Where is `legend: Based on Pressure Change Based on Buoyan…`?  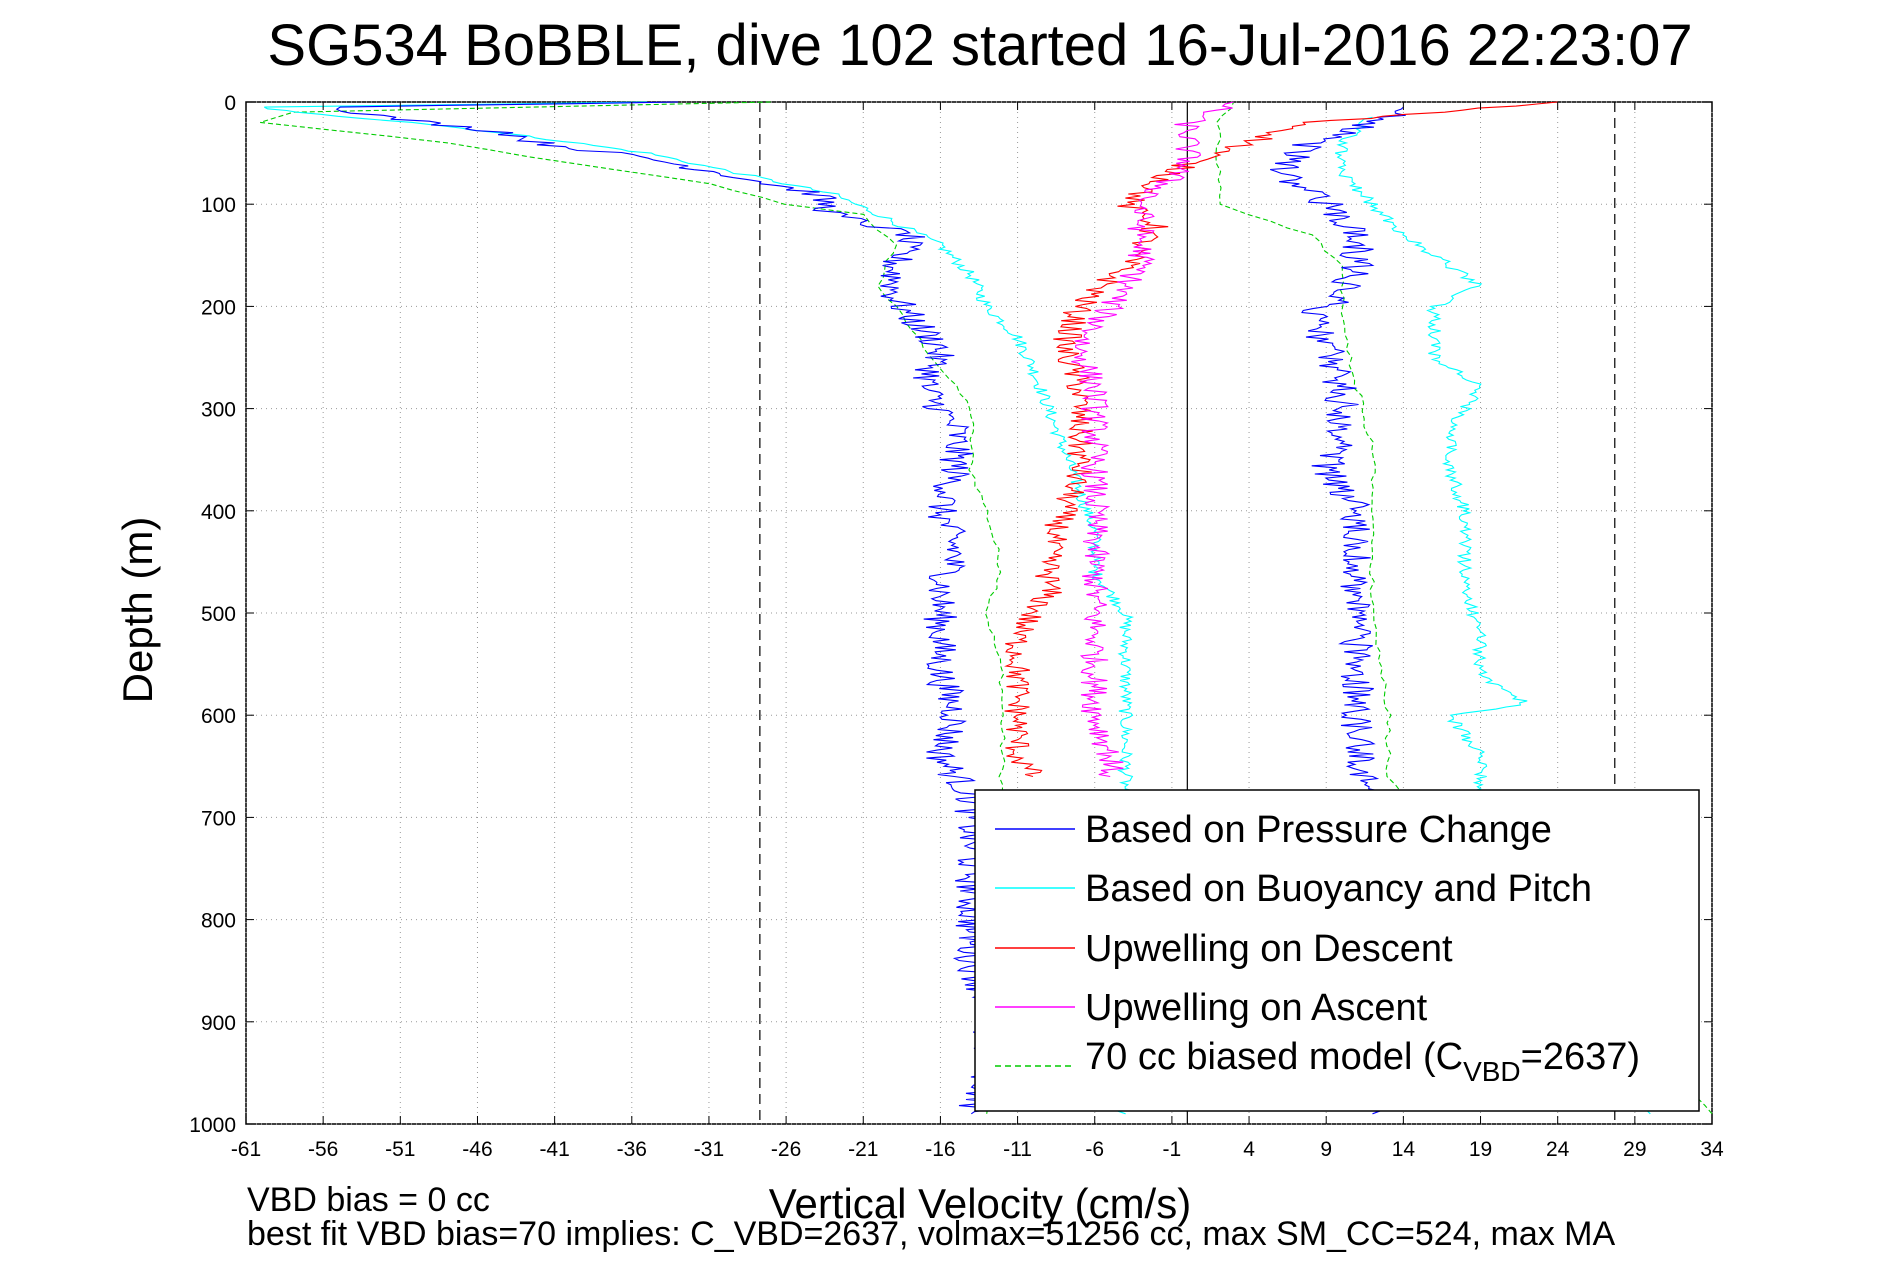 legend: Based on Pressure Change Based on Buoyan… is located at coordinates (1337, 950).